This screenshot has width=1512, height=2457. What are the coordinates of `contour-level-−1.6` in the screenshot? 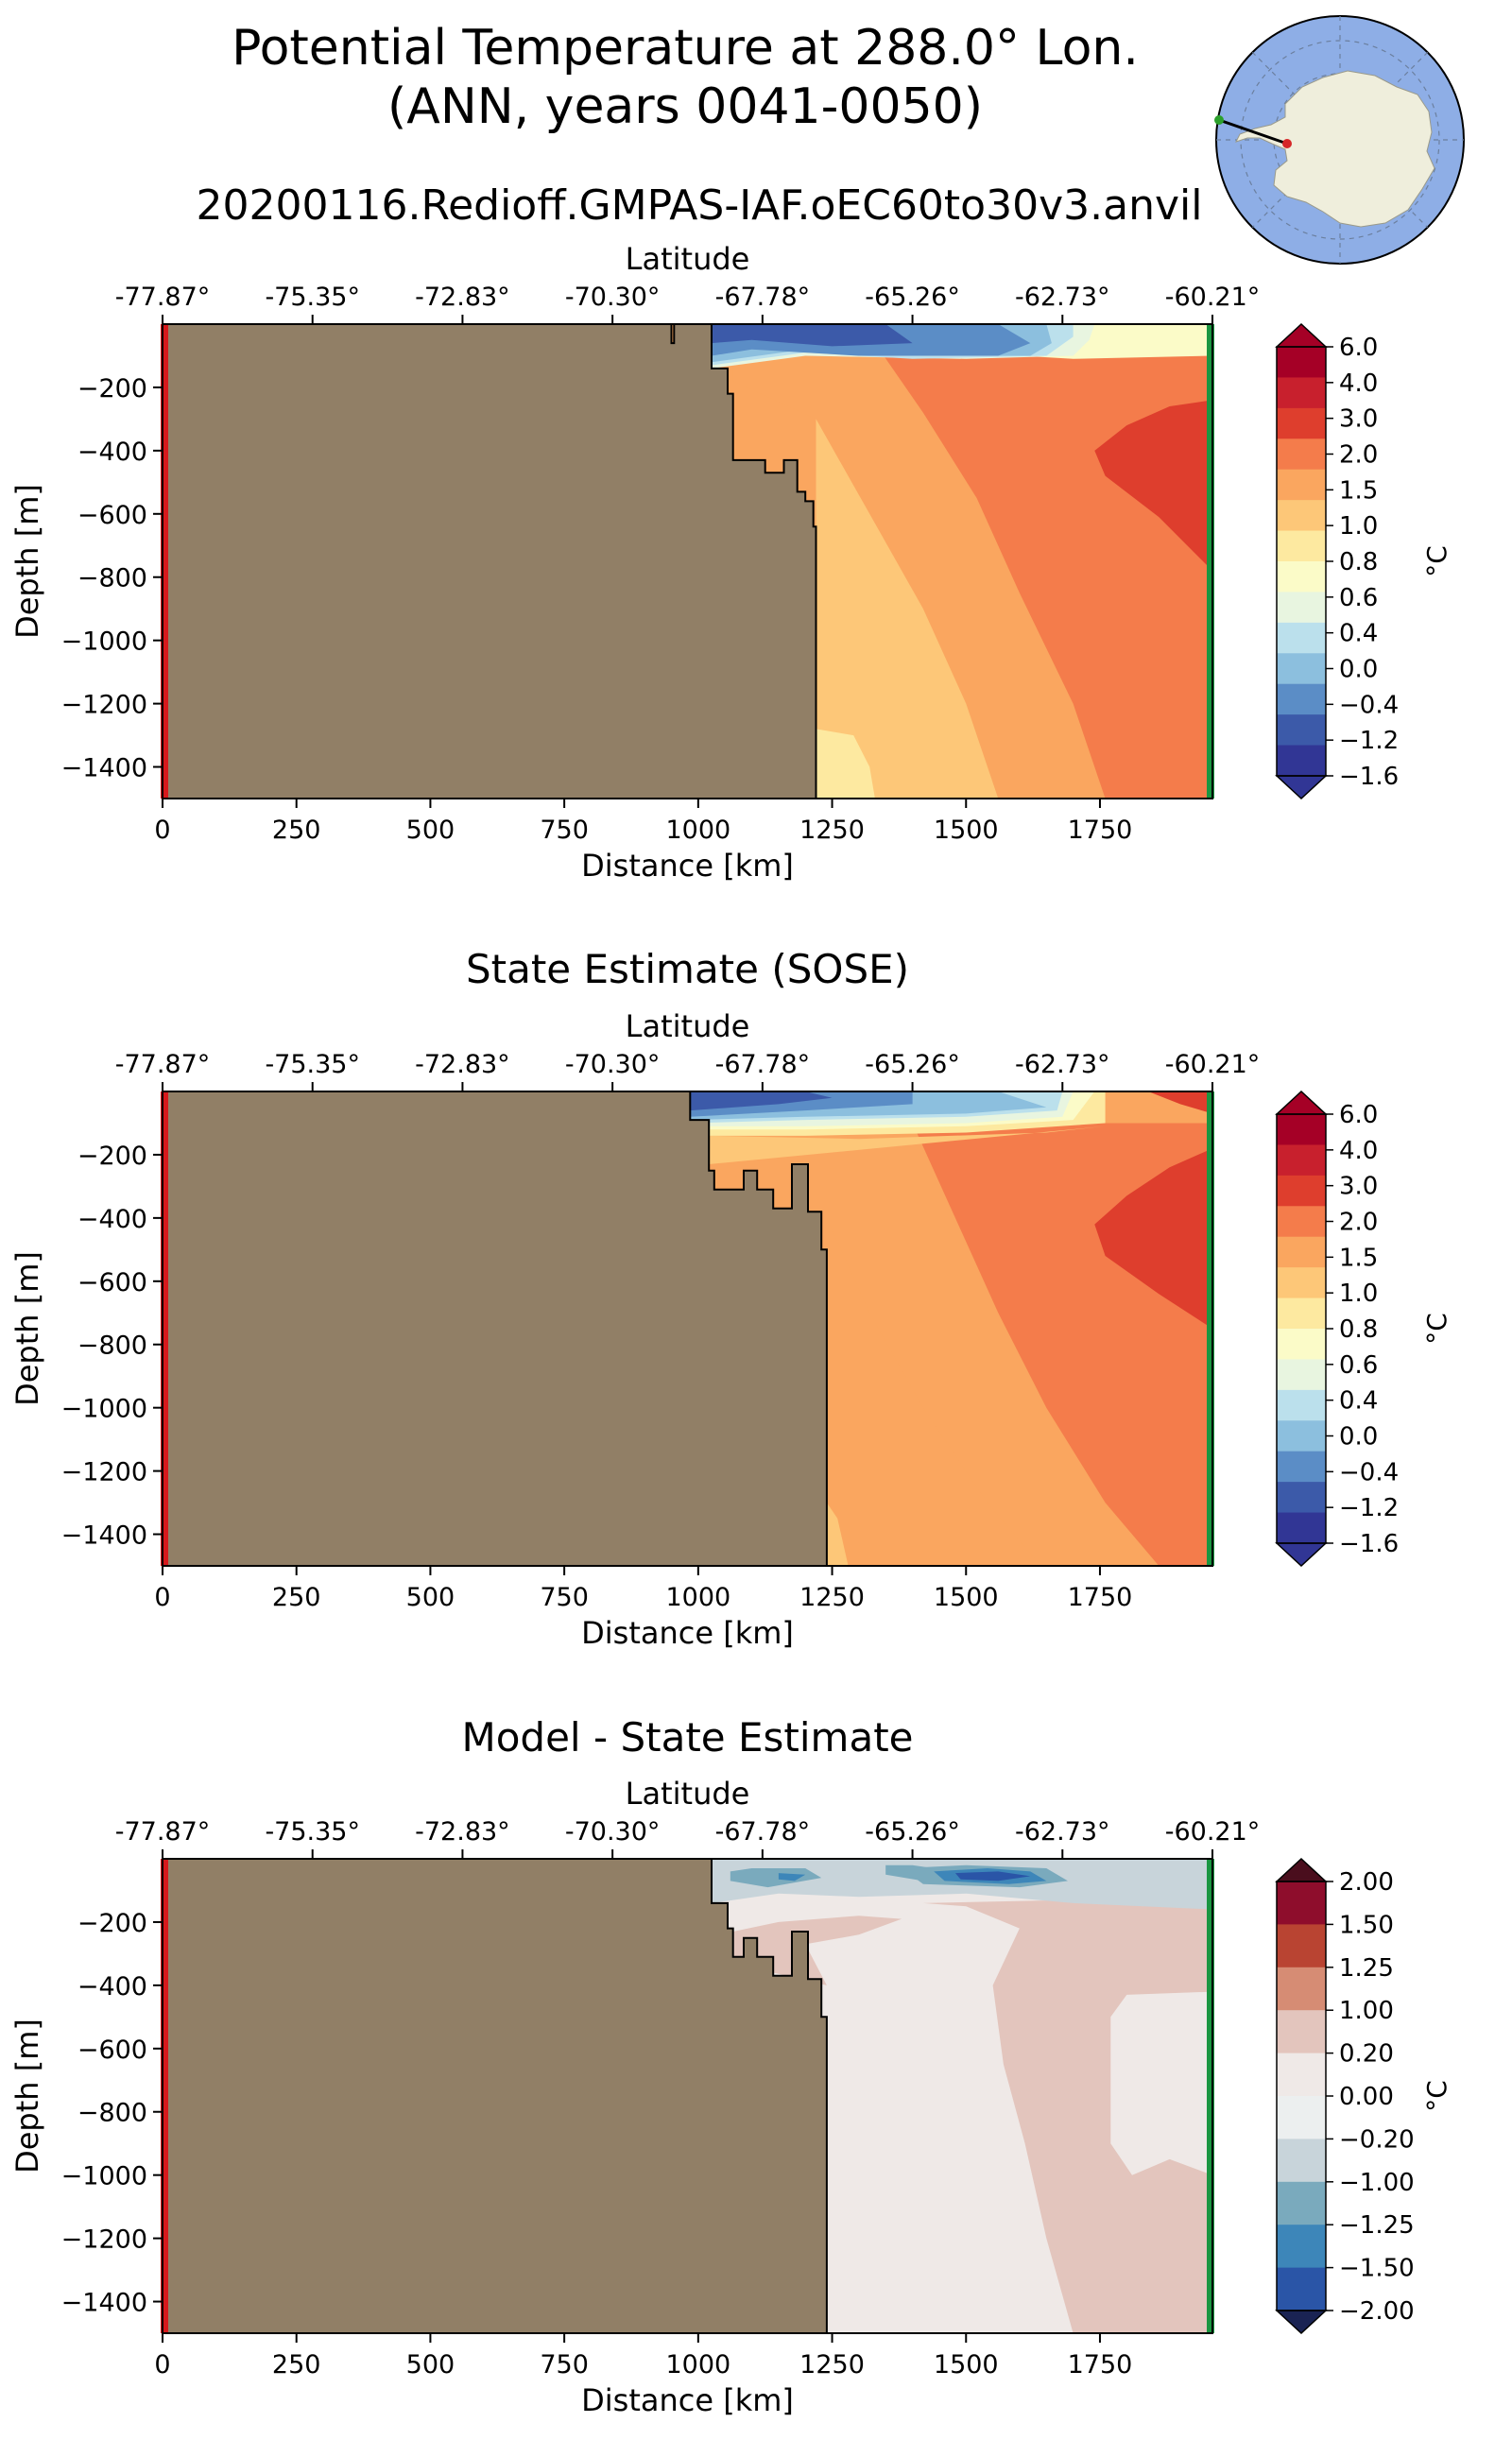 It's located at (812, 335).